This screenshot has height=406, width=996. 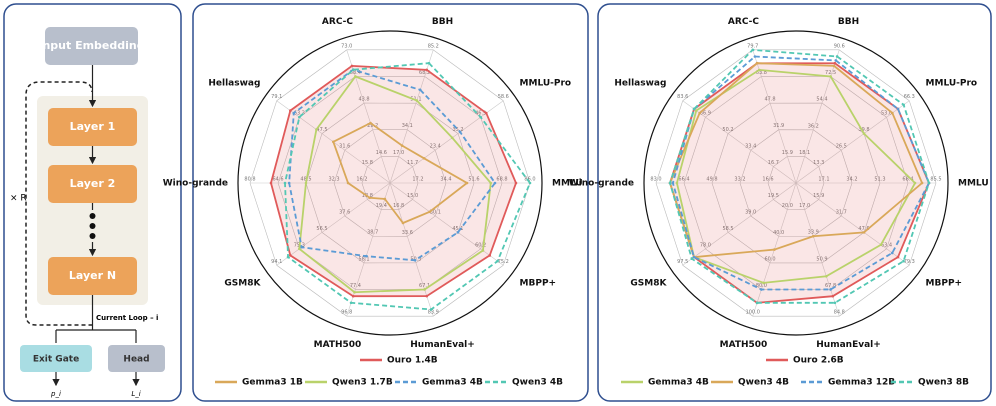 What do you see at coordinates (683, 180) in the screenshot?
I see `tick-label: 66.4` at bounding box center [683, 180].